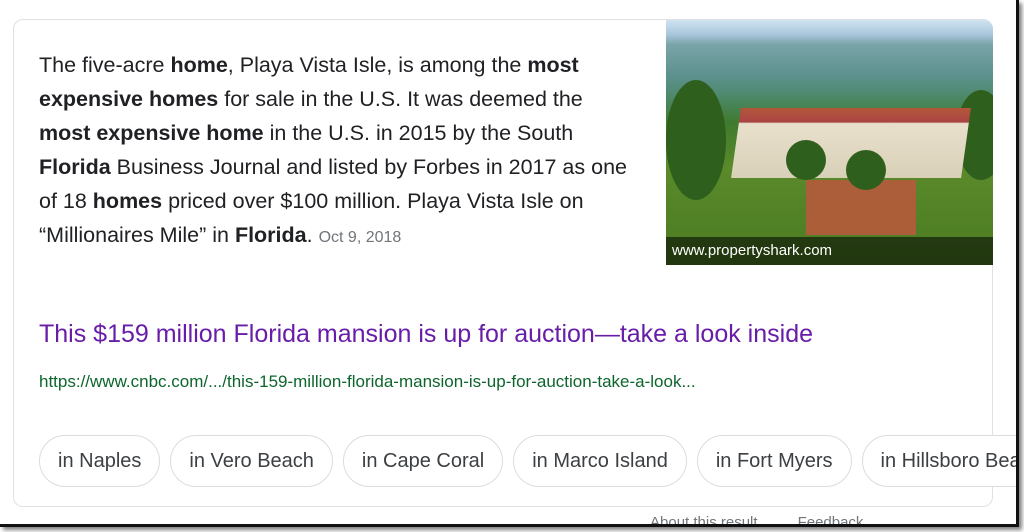  What do you see at coordinates (704, 520) in the screenshot?
I see `about-result-link: About this result` at bounding box center [704, 520].